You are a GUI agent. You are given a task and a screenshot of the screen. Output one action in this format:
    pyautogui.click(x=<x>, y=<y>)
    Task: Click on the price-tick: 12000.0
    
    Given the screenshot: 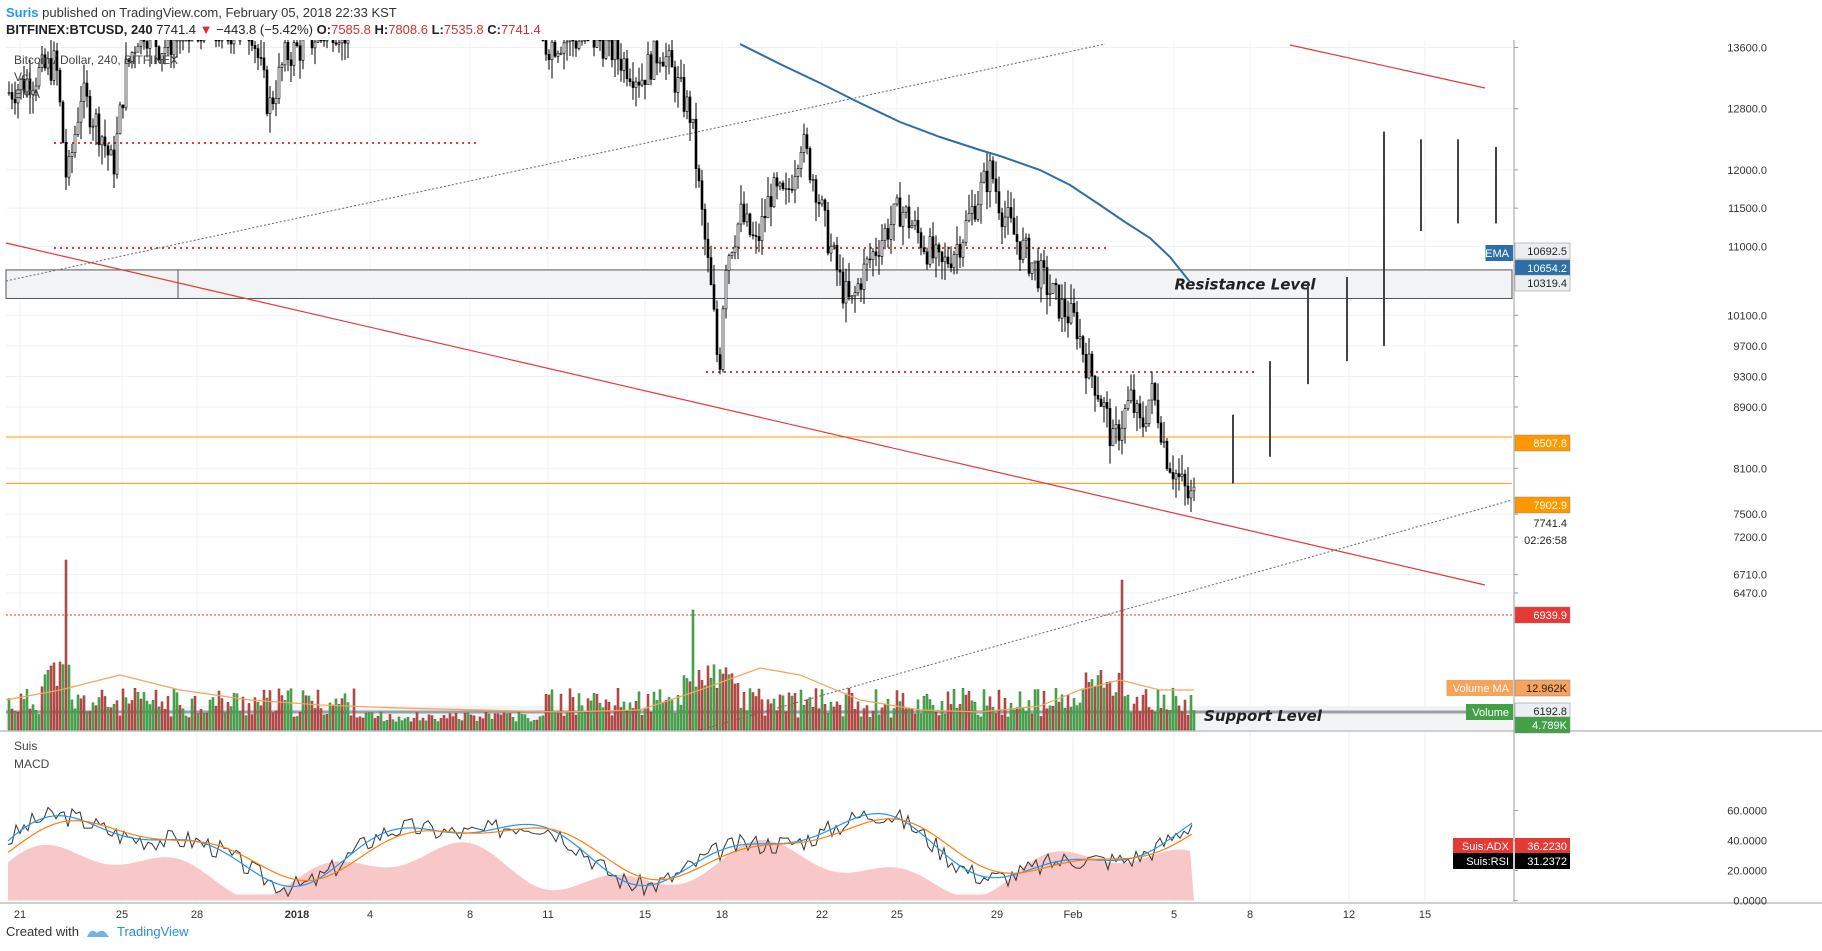 What is the action you would take?
    pyautogui.click(x=1747, y=171)
    